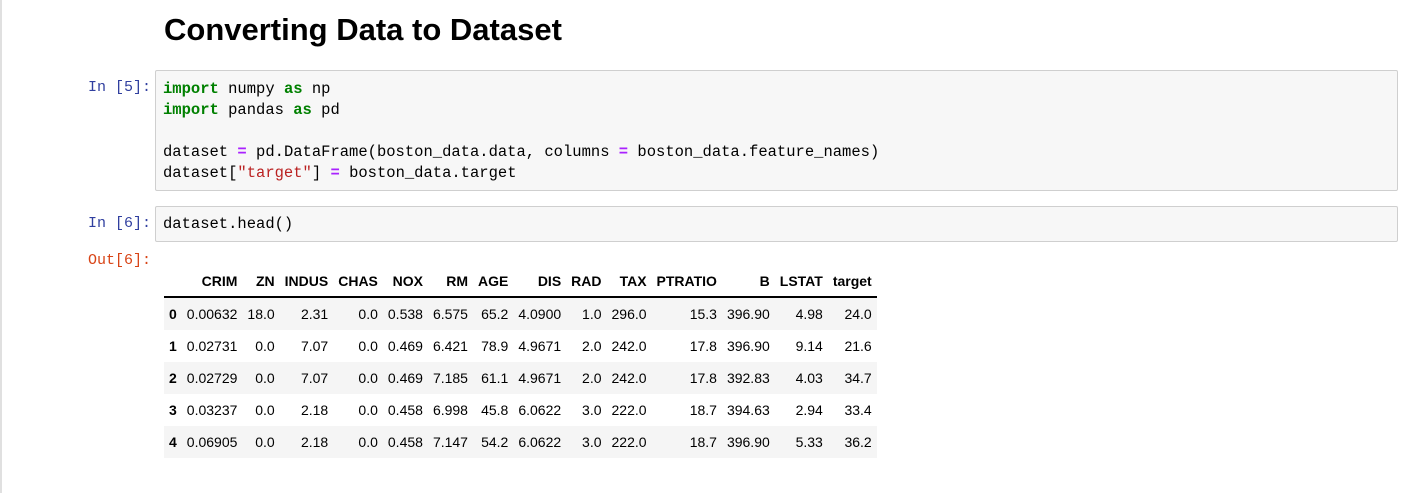 The width and height of the screenshot is (1428, 493). I want to click on code-text: numpy, so click(251, 89).